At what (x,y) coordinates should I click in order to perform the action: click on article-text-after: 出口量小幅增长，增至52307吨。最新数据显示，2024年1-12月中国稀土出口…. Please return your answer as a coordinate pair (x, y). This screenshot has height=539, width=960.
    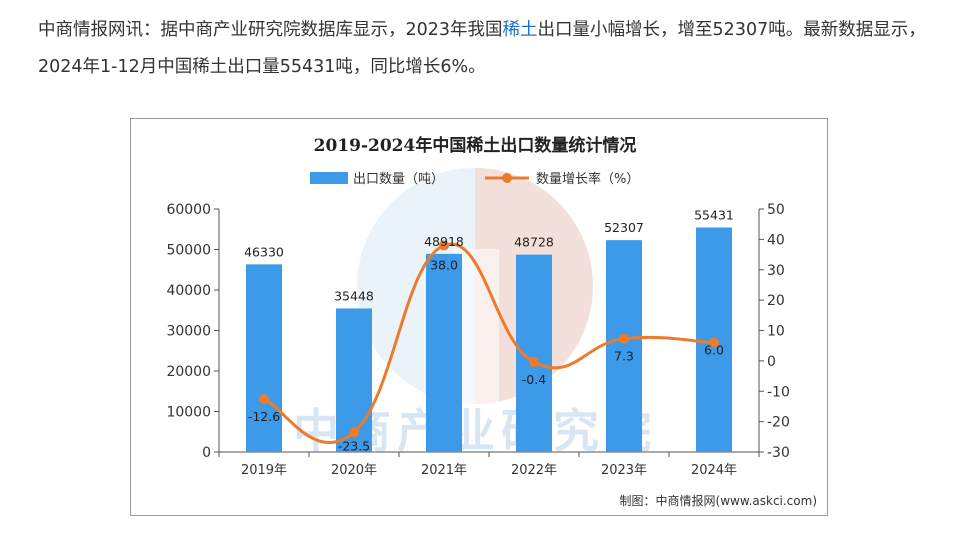
    Looking at the image, I should click on (482, 48).